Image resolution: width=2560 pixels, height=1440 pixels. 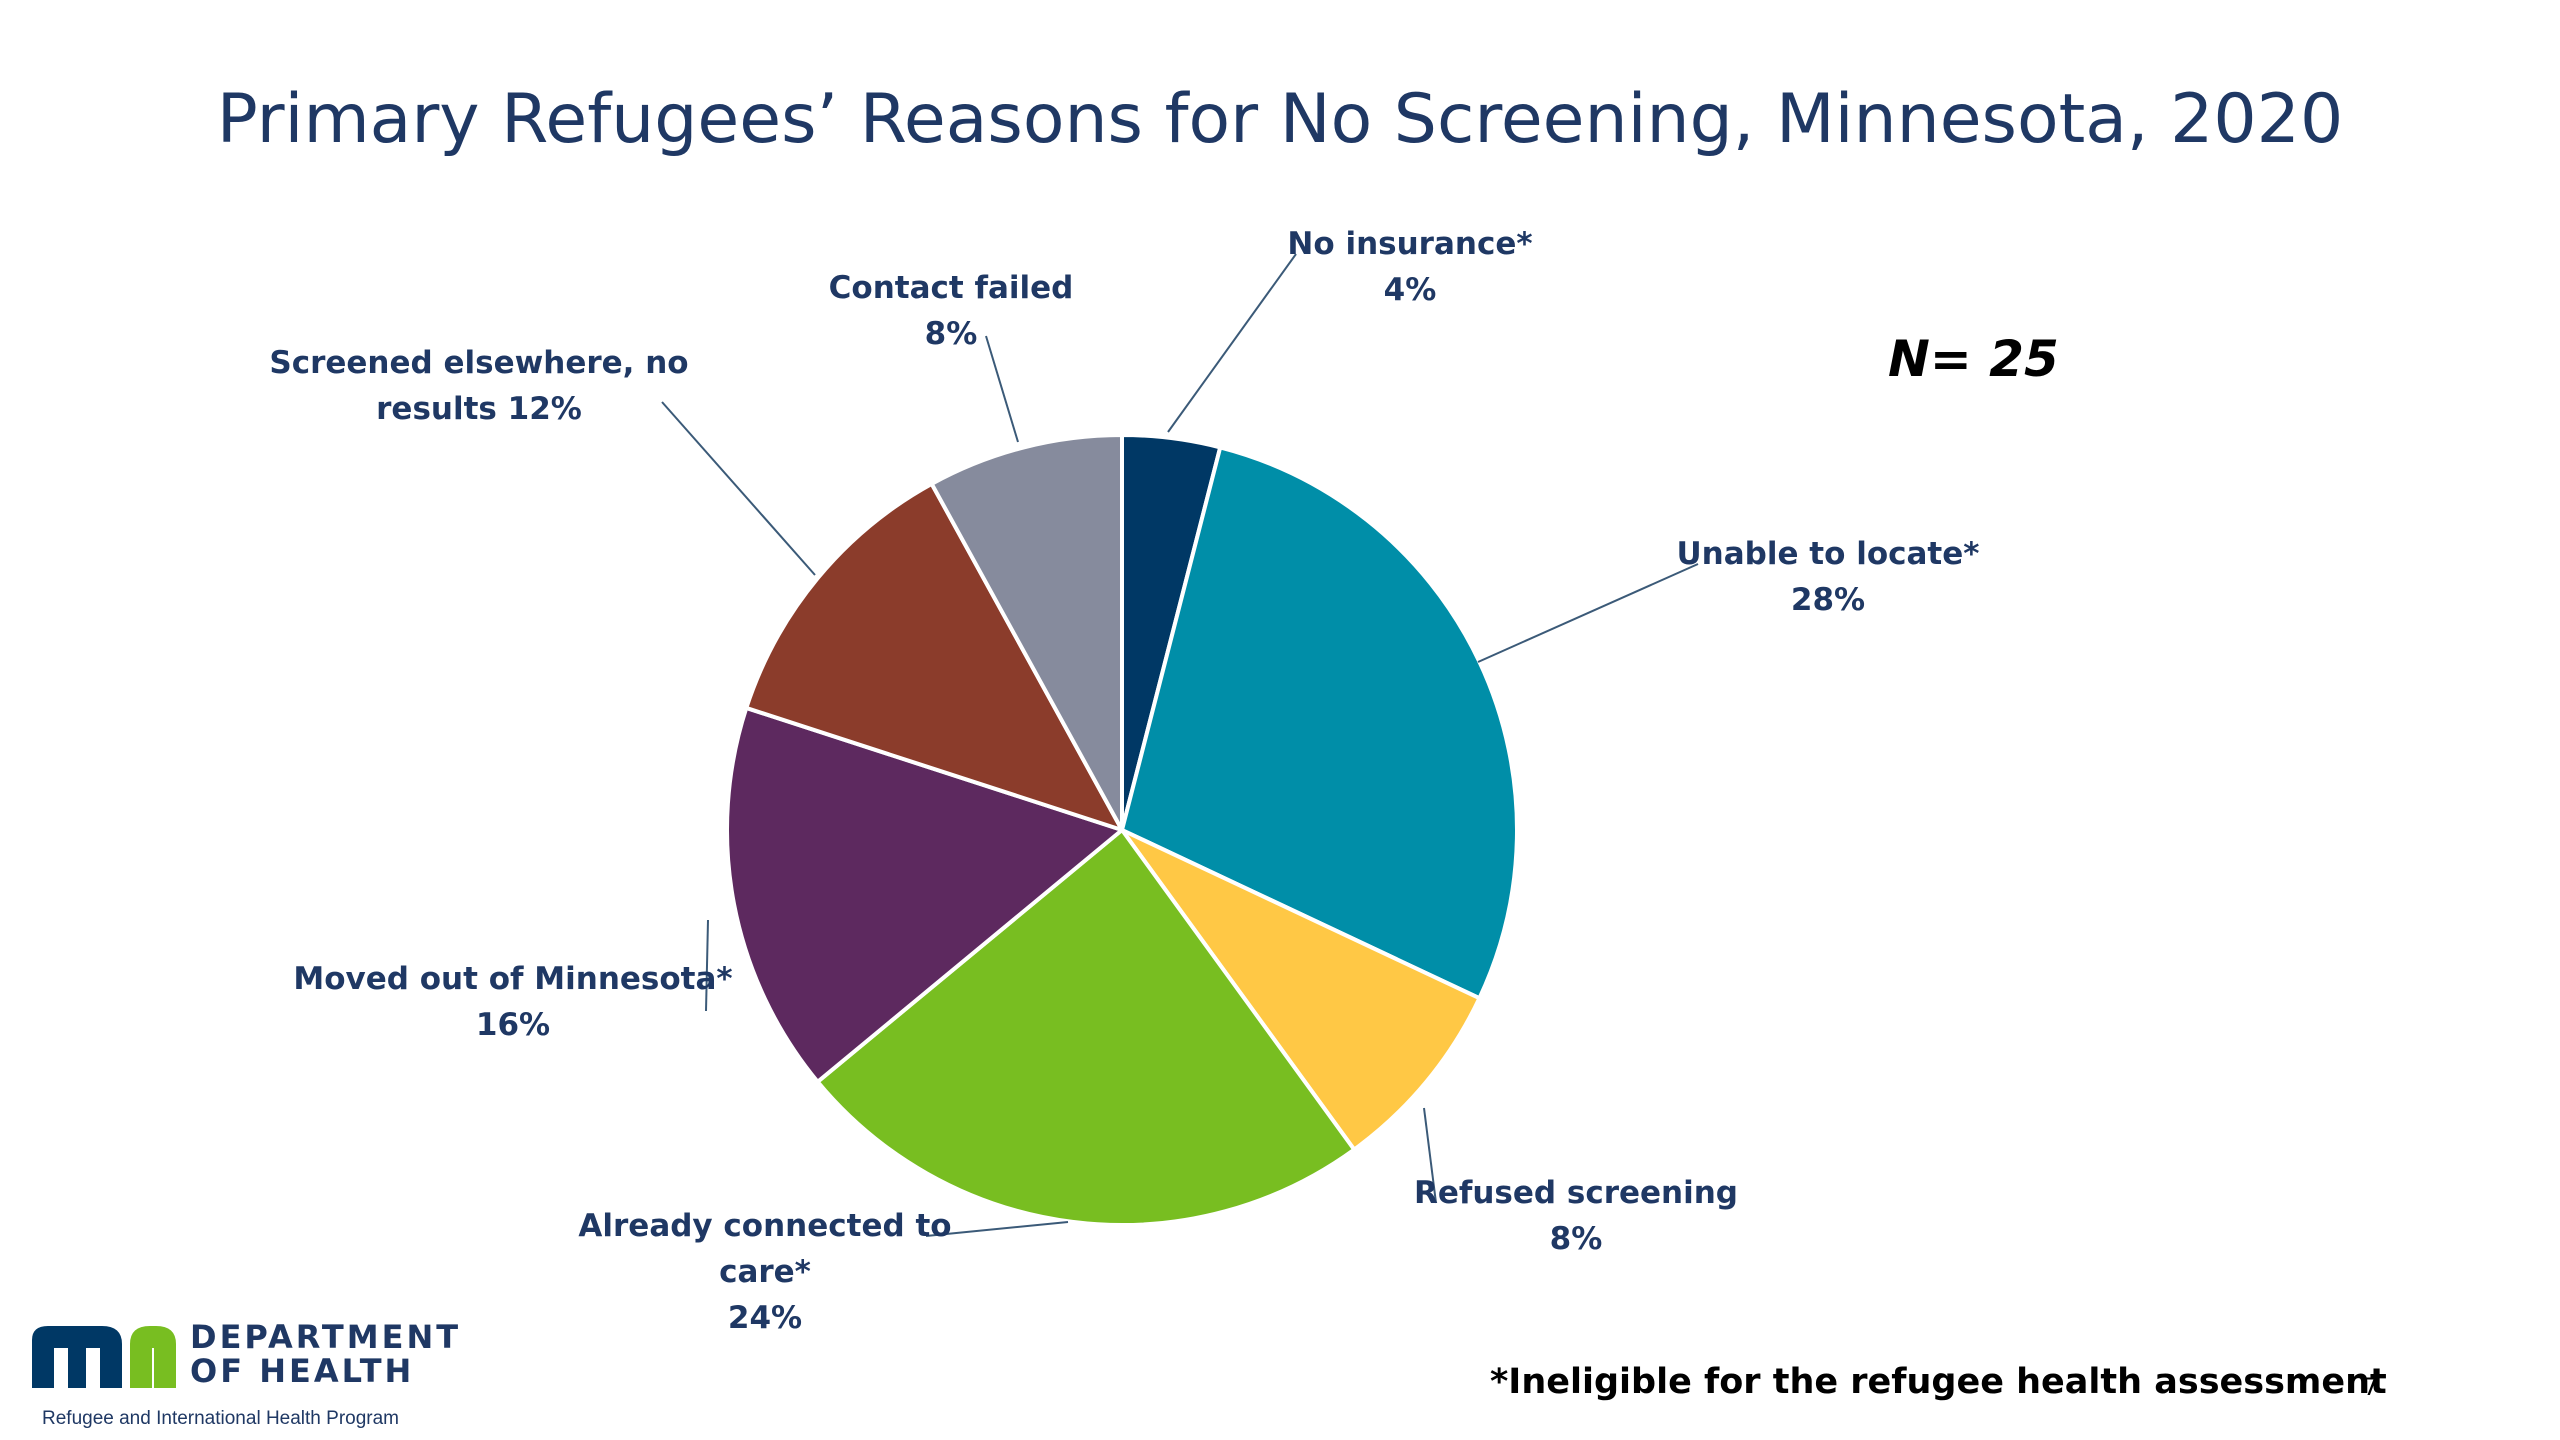 I want to click on slice-label-line: Unable to locate*, so click(x=1828, y=554).